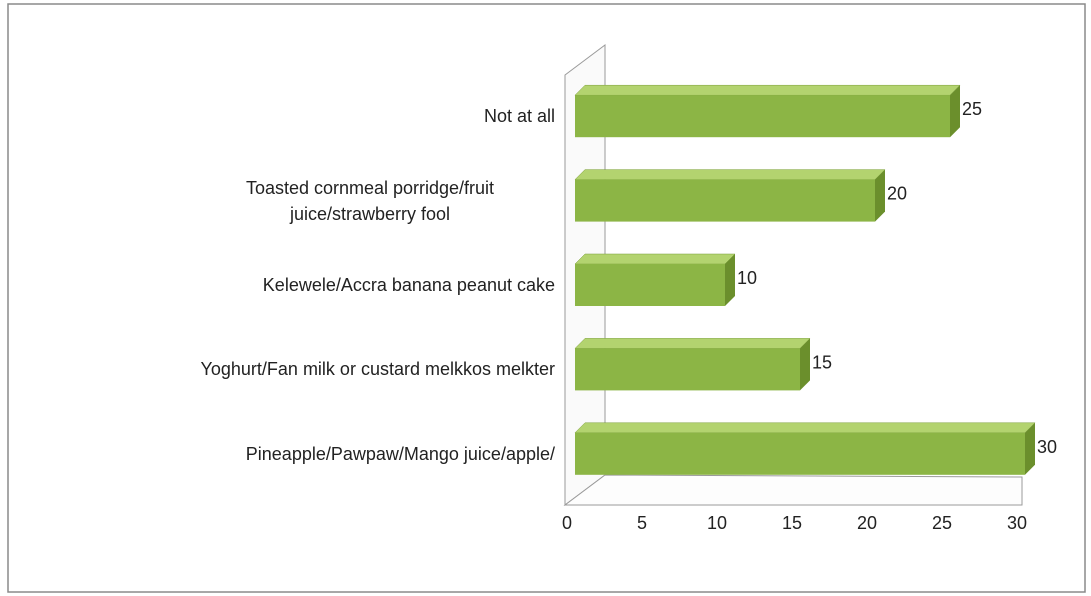 This screenshot has height=596, width=1091. Describe the element at coordinates (942, 523) in the screenshot. I see `x-tick-label: 25` at that location.